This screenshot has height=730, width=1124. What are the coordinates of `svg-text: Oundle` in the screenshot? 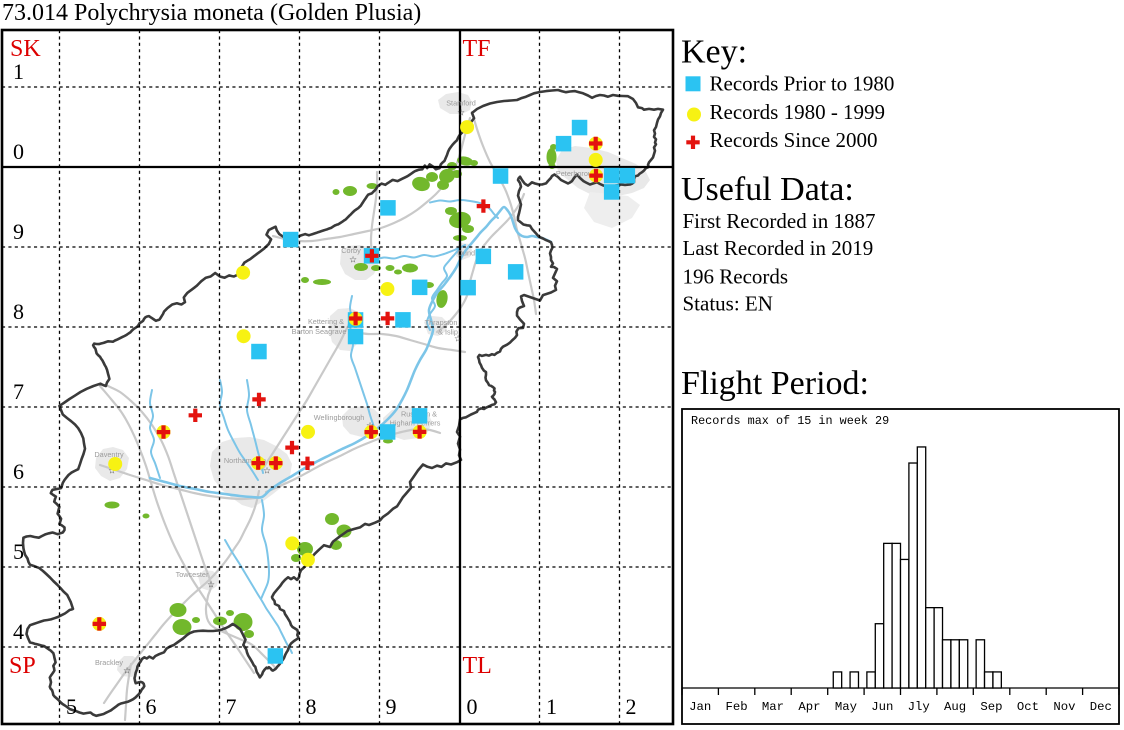 It's located at (469, 253).